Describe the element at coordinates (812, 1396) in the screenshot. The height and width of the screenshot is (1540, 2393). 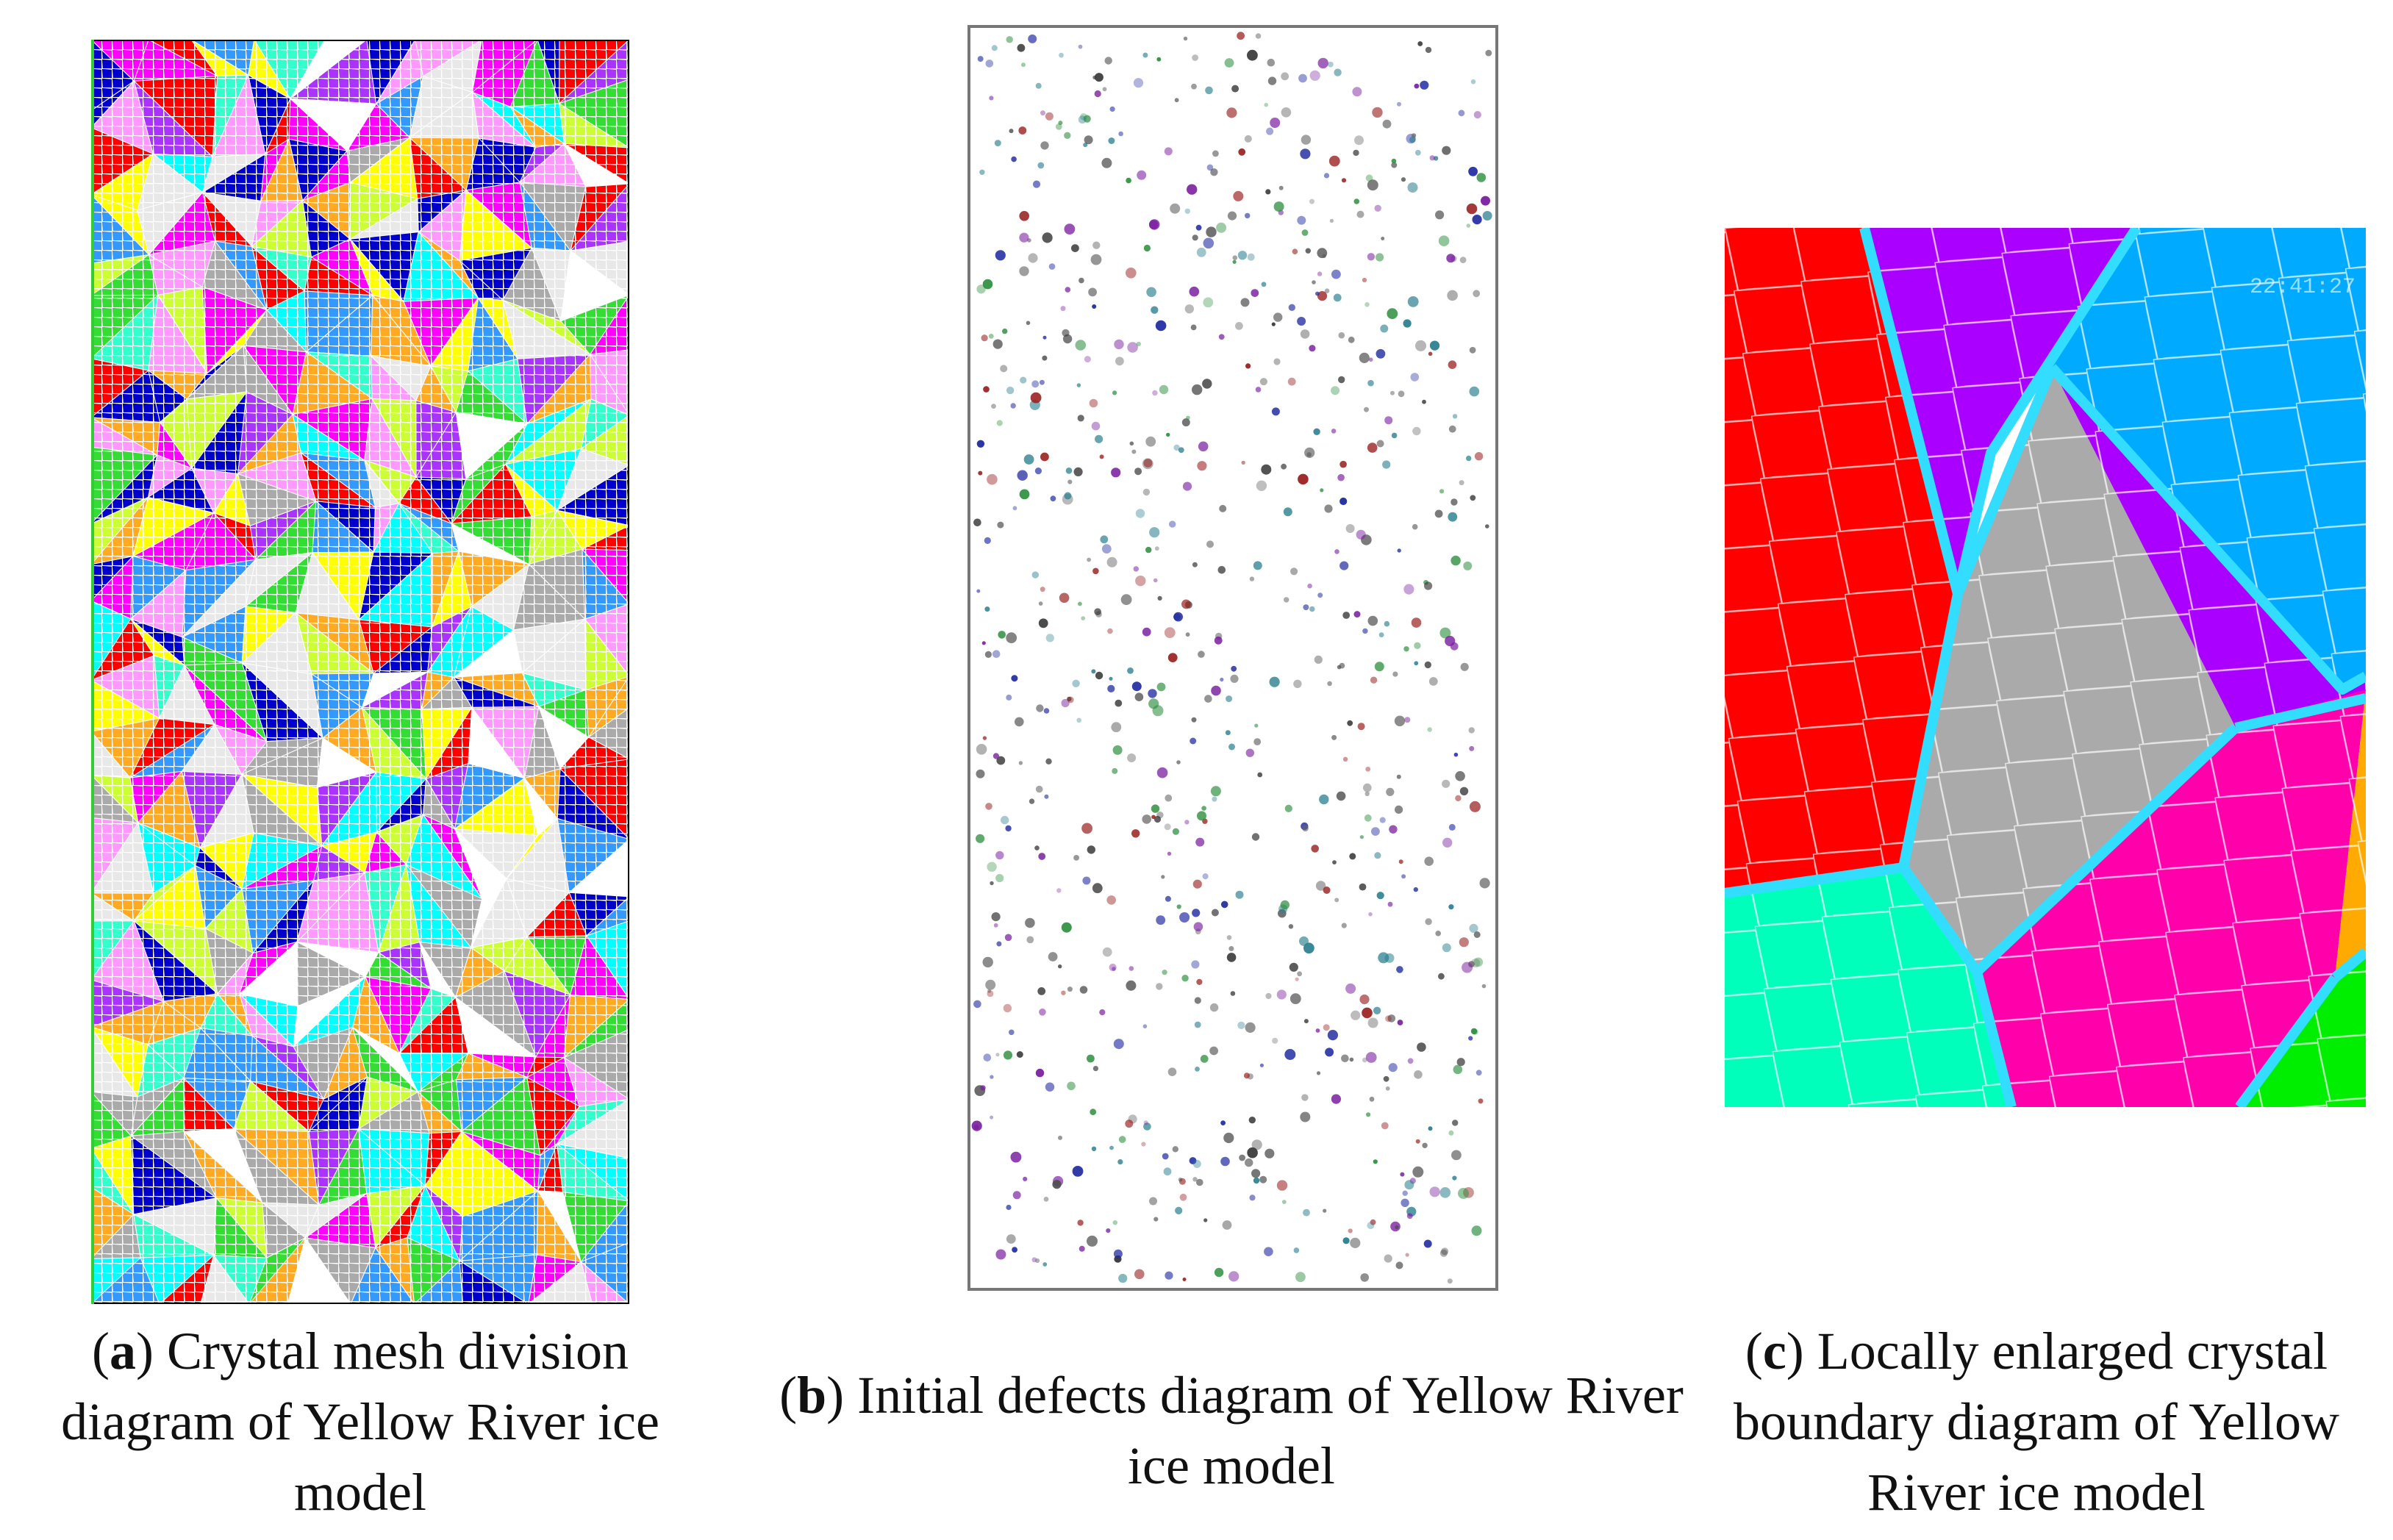
I see `caption-letter: b` at that location.